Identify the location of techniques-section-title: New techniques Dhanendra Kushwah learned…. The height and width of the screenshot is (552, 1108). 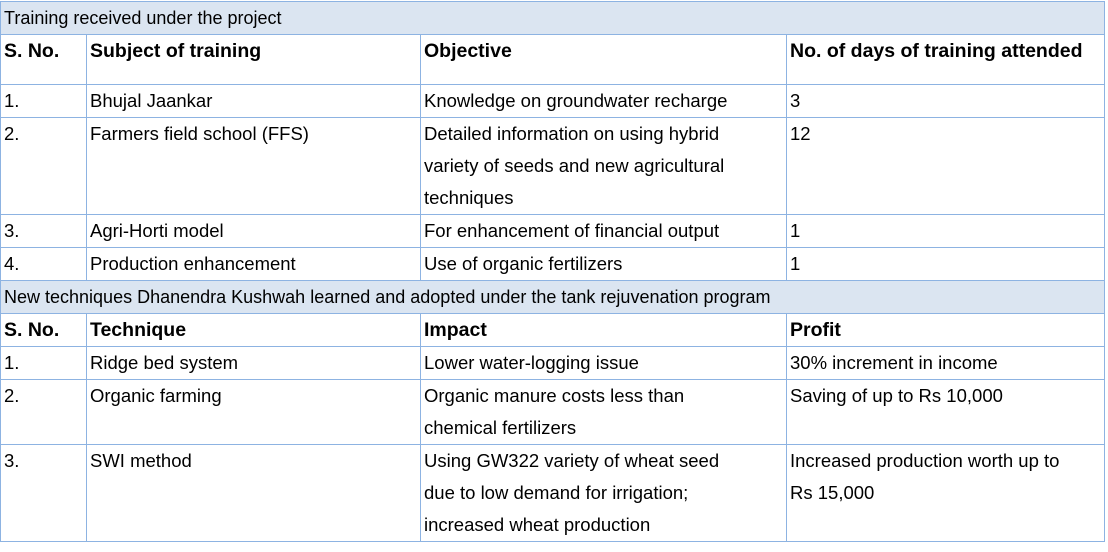
(552, 297).